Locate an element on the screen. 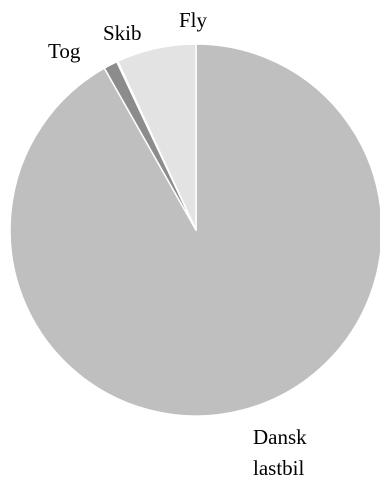 This screenshot has width=380, height=477. slice-label-fly: Fly is located at coordinates (193, 20).